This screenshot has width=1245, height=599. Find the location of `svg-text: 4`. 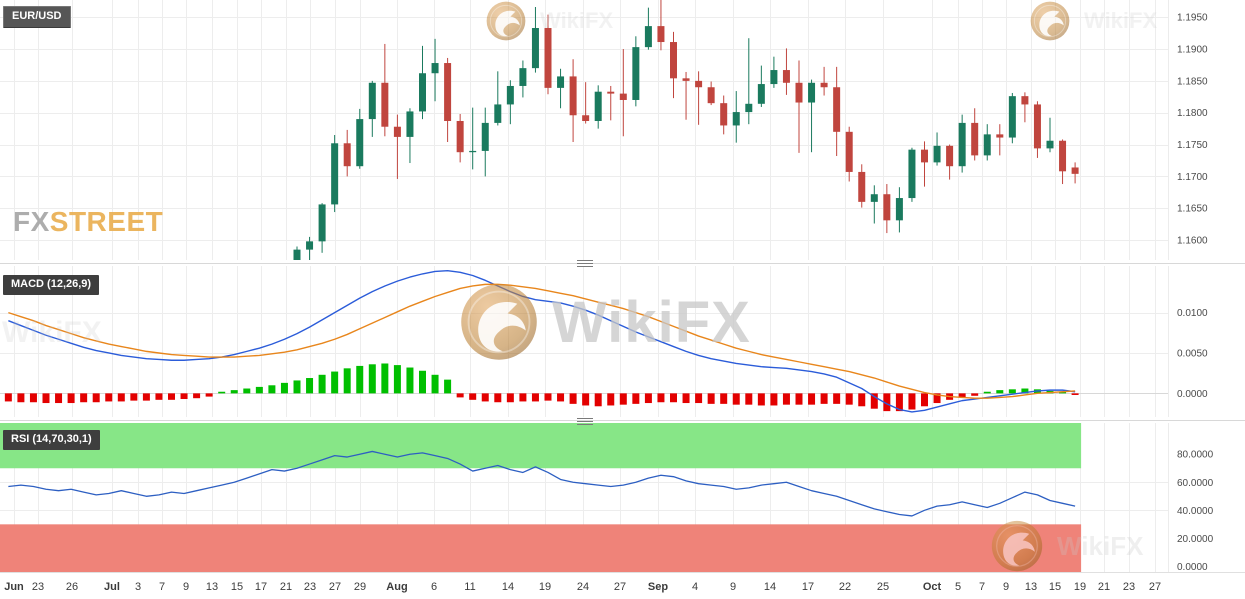

svg-text: 4 is located at coordinates (695, 587).